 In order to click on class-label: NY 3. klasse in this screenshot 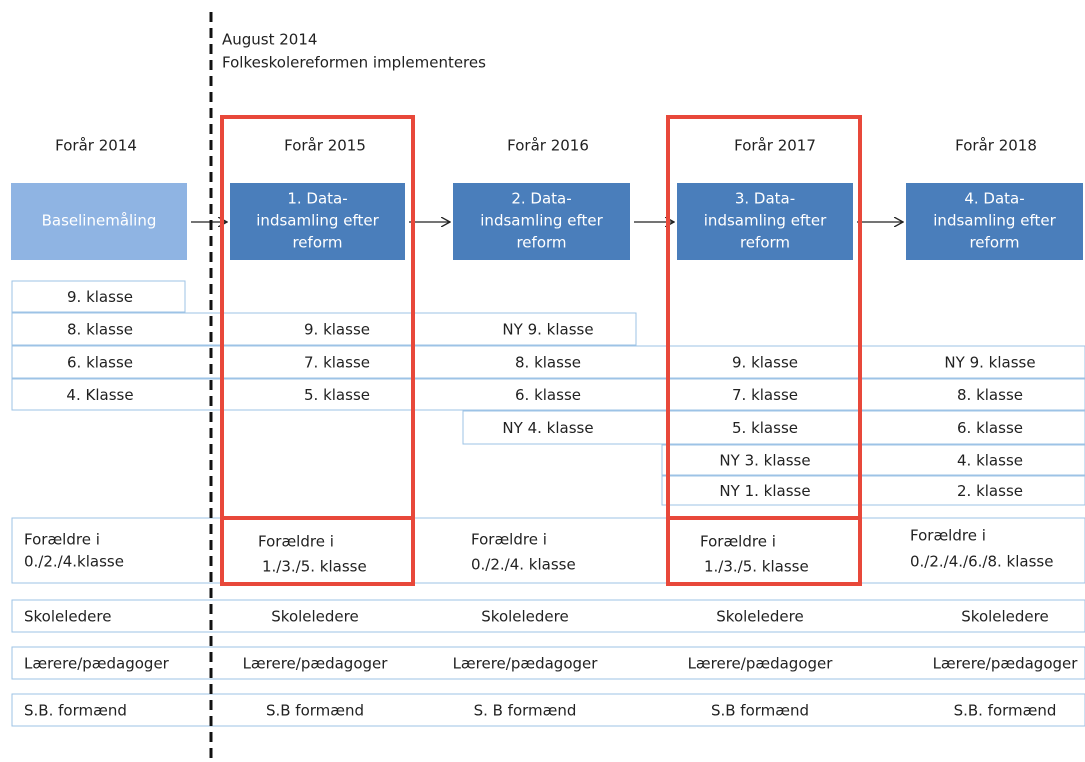, I will do `click(764, 461)`.